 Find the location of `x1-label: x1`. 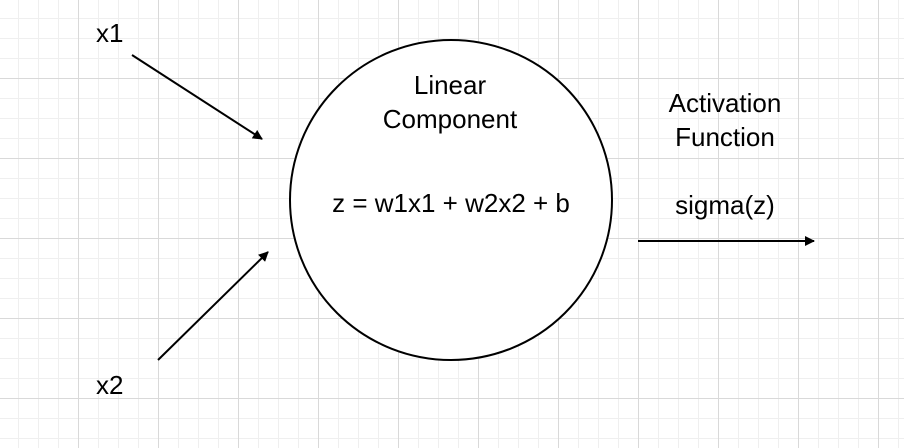

x1-label: x1 is located at coordinates (110, 33).